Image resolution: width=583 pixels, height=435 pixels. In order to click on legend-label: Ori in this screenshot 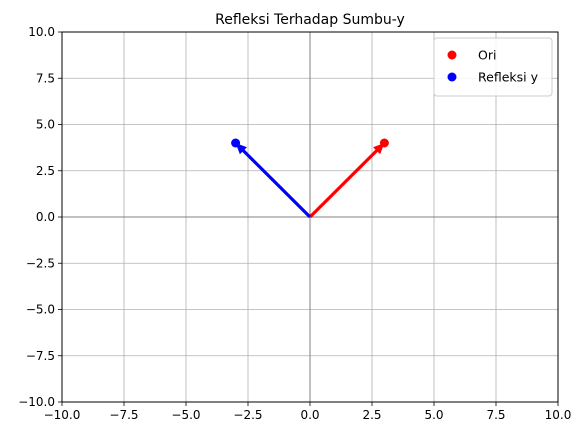, I will do `click(487, 55)`.